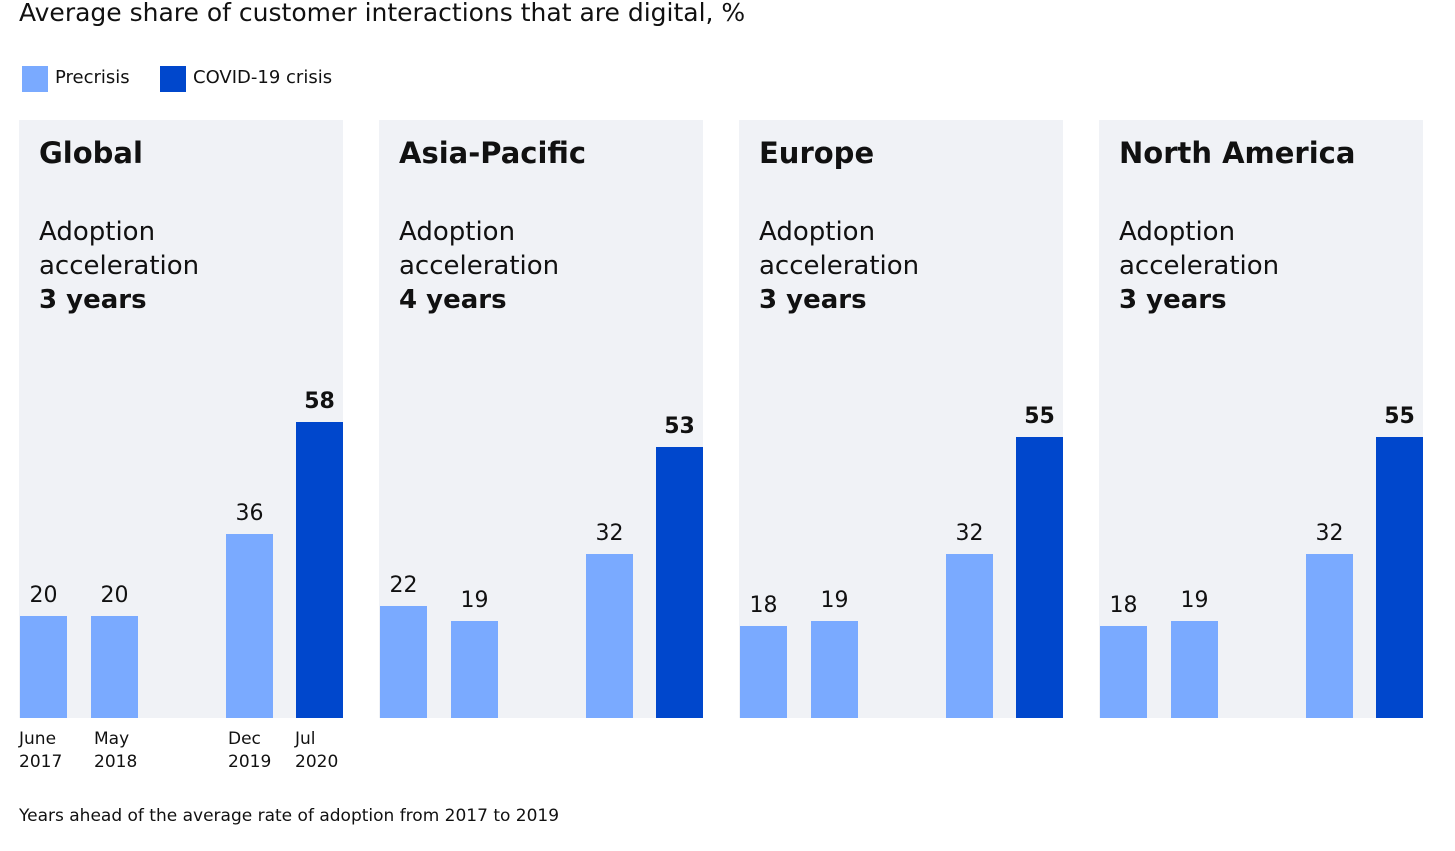 This screenshot has height=851, width=1455. What do you see at coordinates (817, 153) in the screenshot?
I see `panel-title: Europe` at bounding box center [817, 153].